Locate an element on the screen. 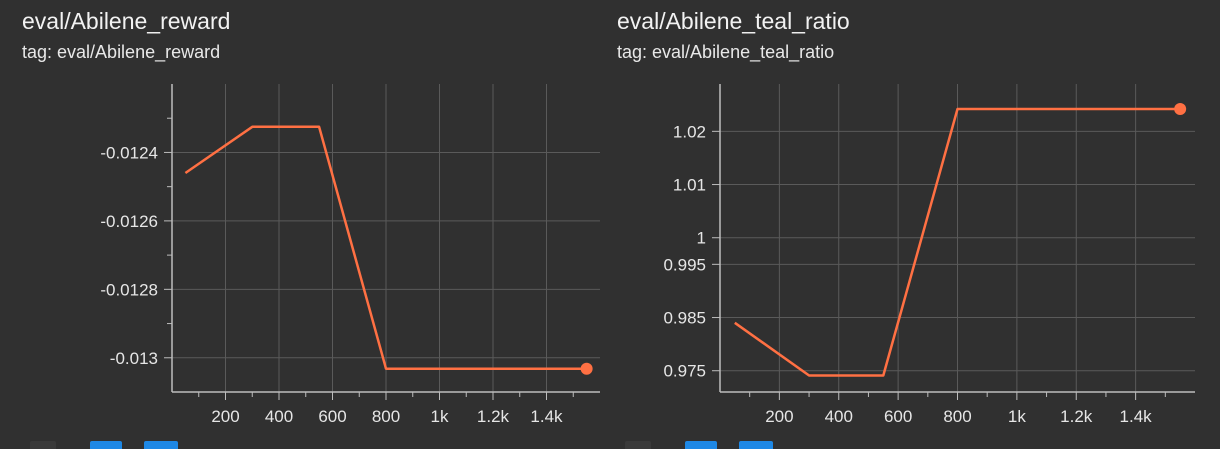  y-tick-label: -0.0126 is located at coordinates (129, 221).